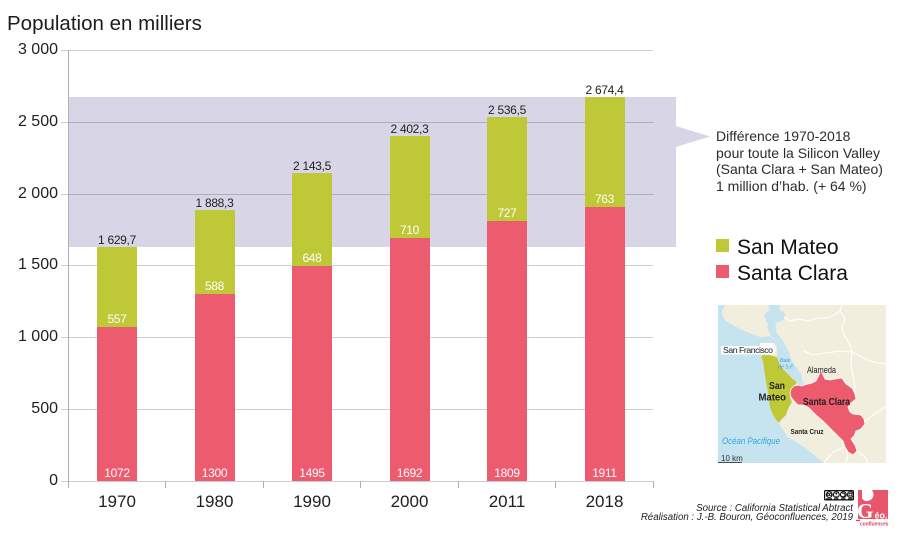 Image resolution: width=900 pixels, height=540 pixels. Describe the element at coordinates (826, 402) in the screenshot. I see `svg-text: Santa Clara` at that location.